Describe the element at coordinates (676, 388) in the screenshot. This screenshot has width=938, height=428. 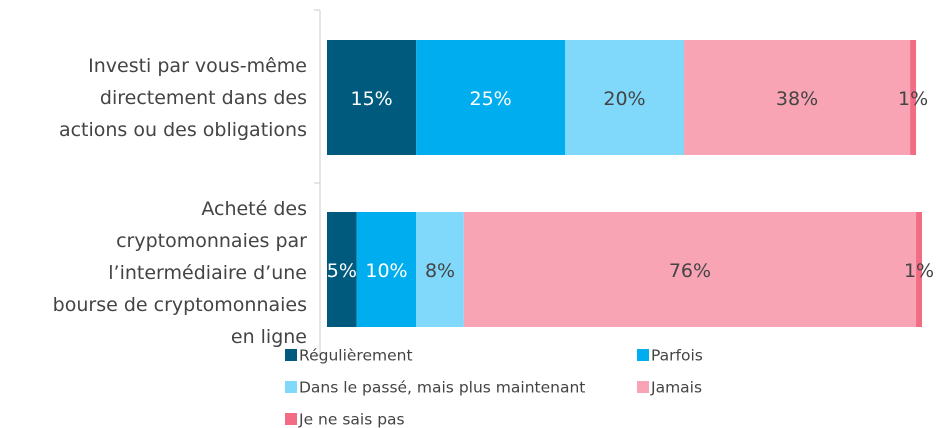
I see `legend-label: Jamais` at that location.